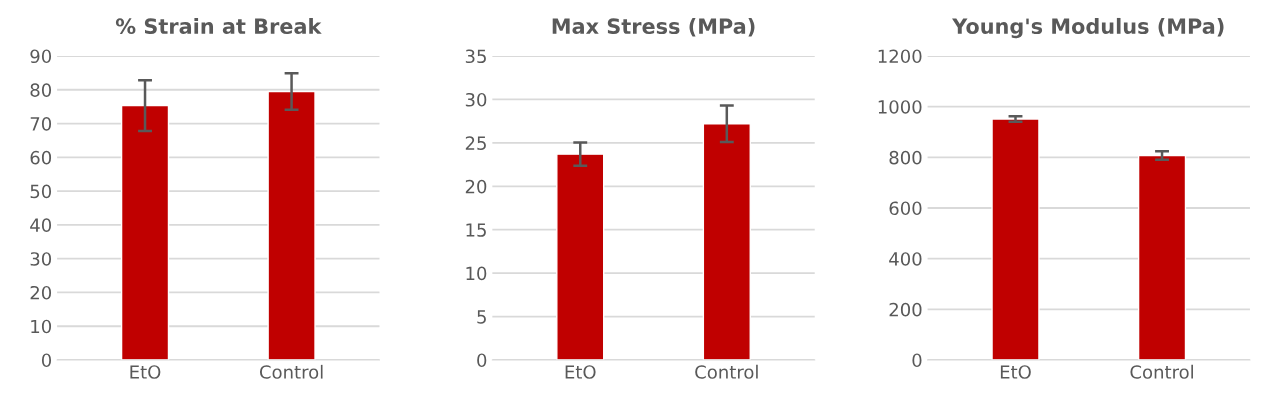  What do you see at coordinates (476, 230) in the screenshot?
I see `y-tick-label: 15` at bounding box center [476, 230].